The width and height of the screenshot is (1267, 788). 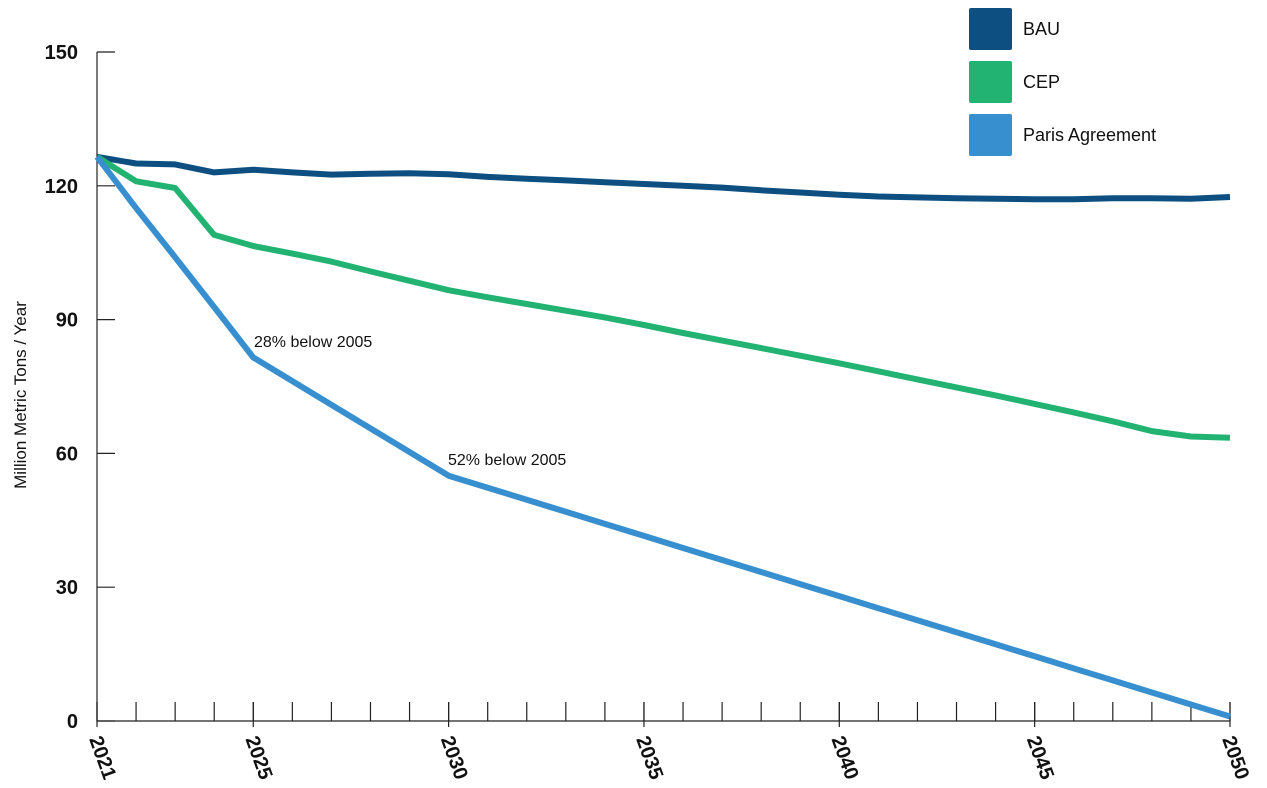 I want to click on y-tick-label: 30, so click(x=67, y=588).